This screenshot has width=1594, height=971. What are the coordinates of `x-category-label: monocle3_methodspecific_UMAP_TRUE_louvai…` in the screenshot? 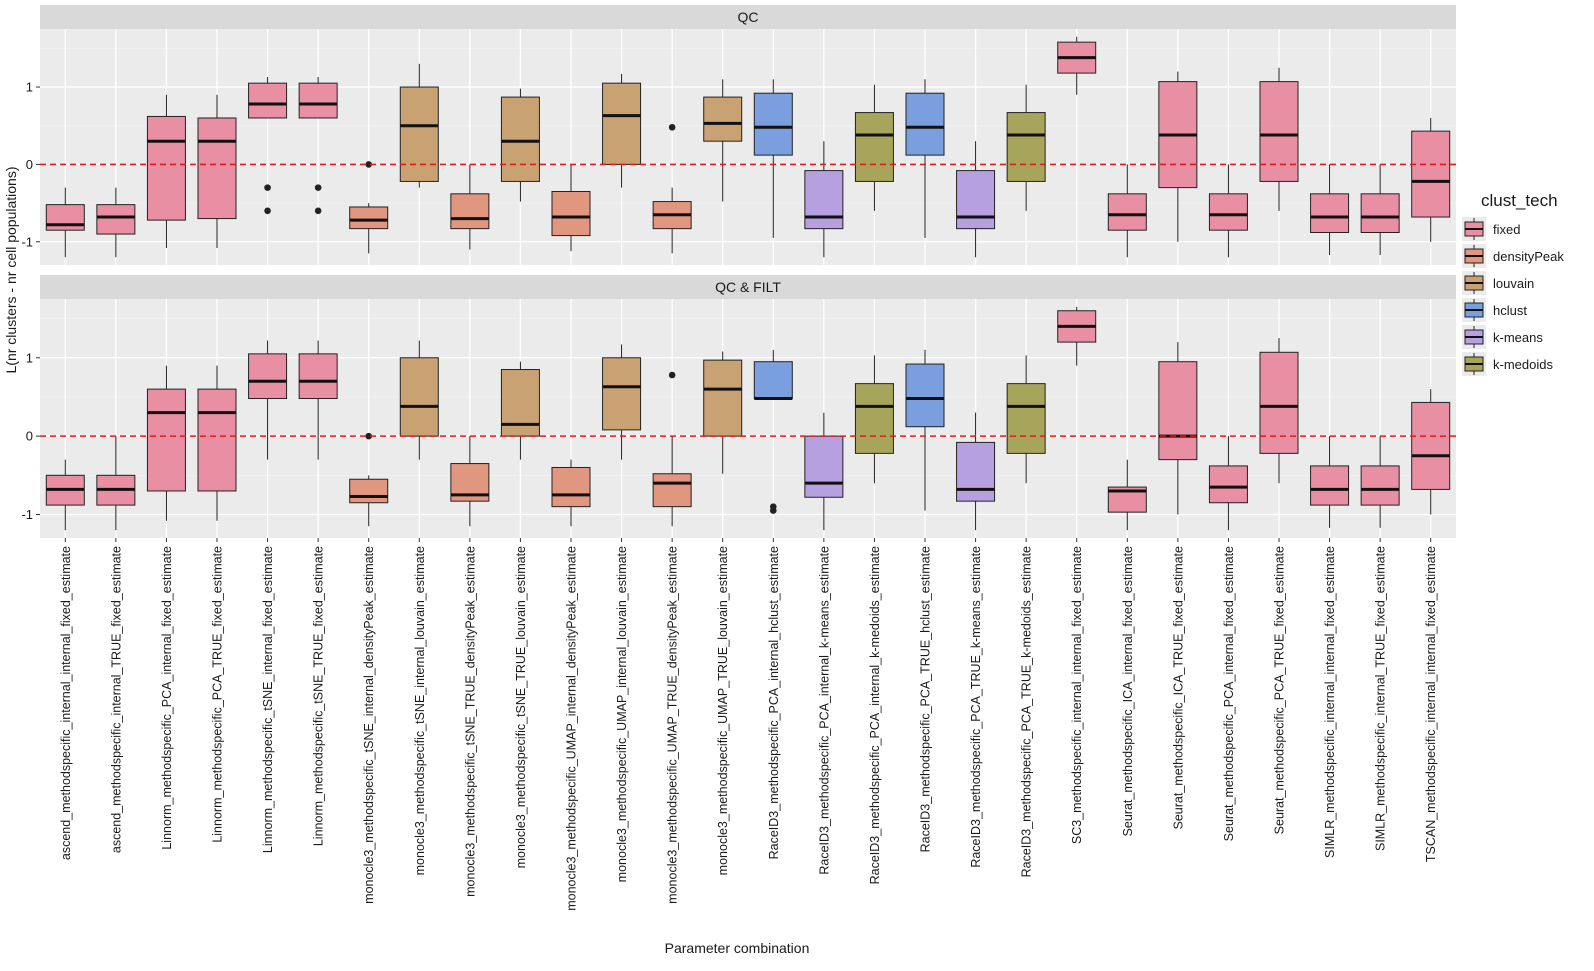 It's located at (723, 710).